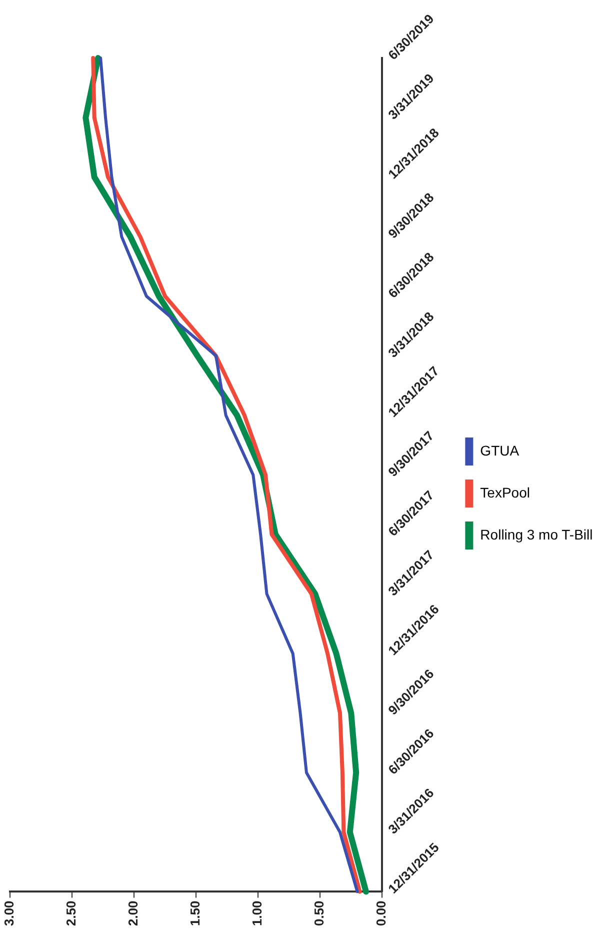 The image size is (608, 939). What do you see at coordinates (500, 450) in the screenshot?
I see `legend-label: GTUA` at bounding box center [500, 450].